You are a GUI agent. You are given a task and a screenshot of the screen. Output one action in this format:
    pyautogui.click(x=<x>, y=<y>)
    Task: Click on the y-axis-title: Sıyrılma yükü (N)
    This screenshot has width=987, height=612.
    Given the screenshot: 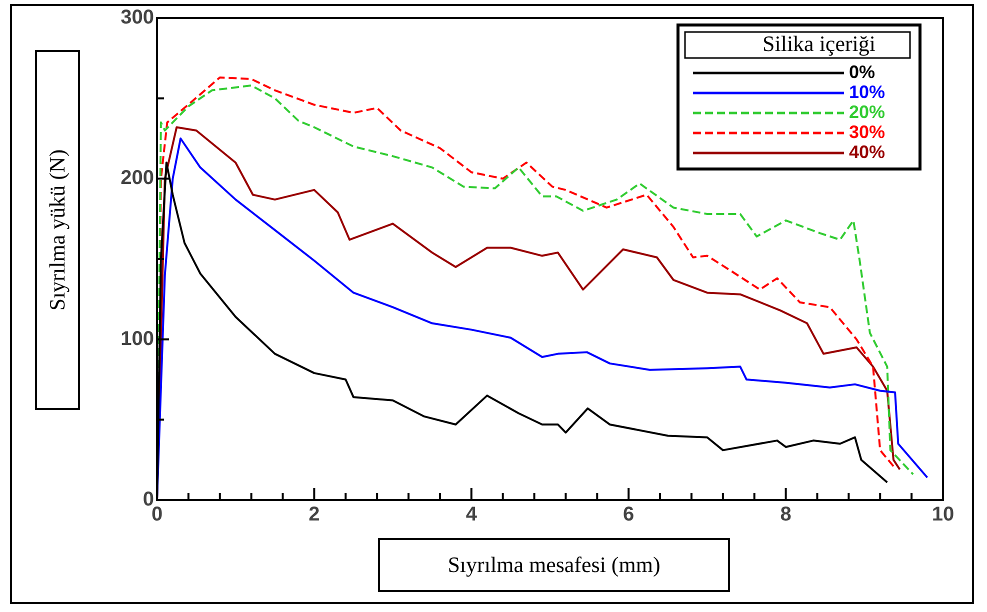 What is the action you would take?
    pyautogui.click(x=57, y=230)
    